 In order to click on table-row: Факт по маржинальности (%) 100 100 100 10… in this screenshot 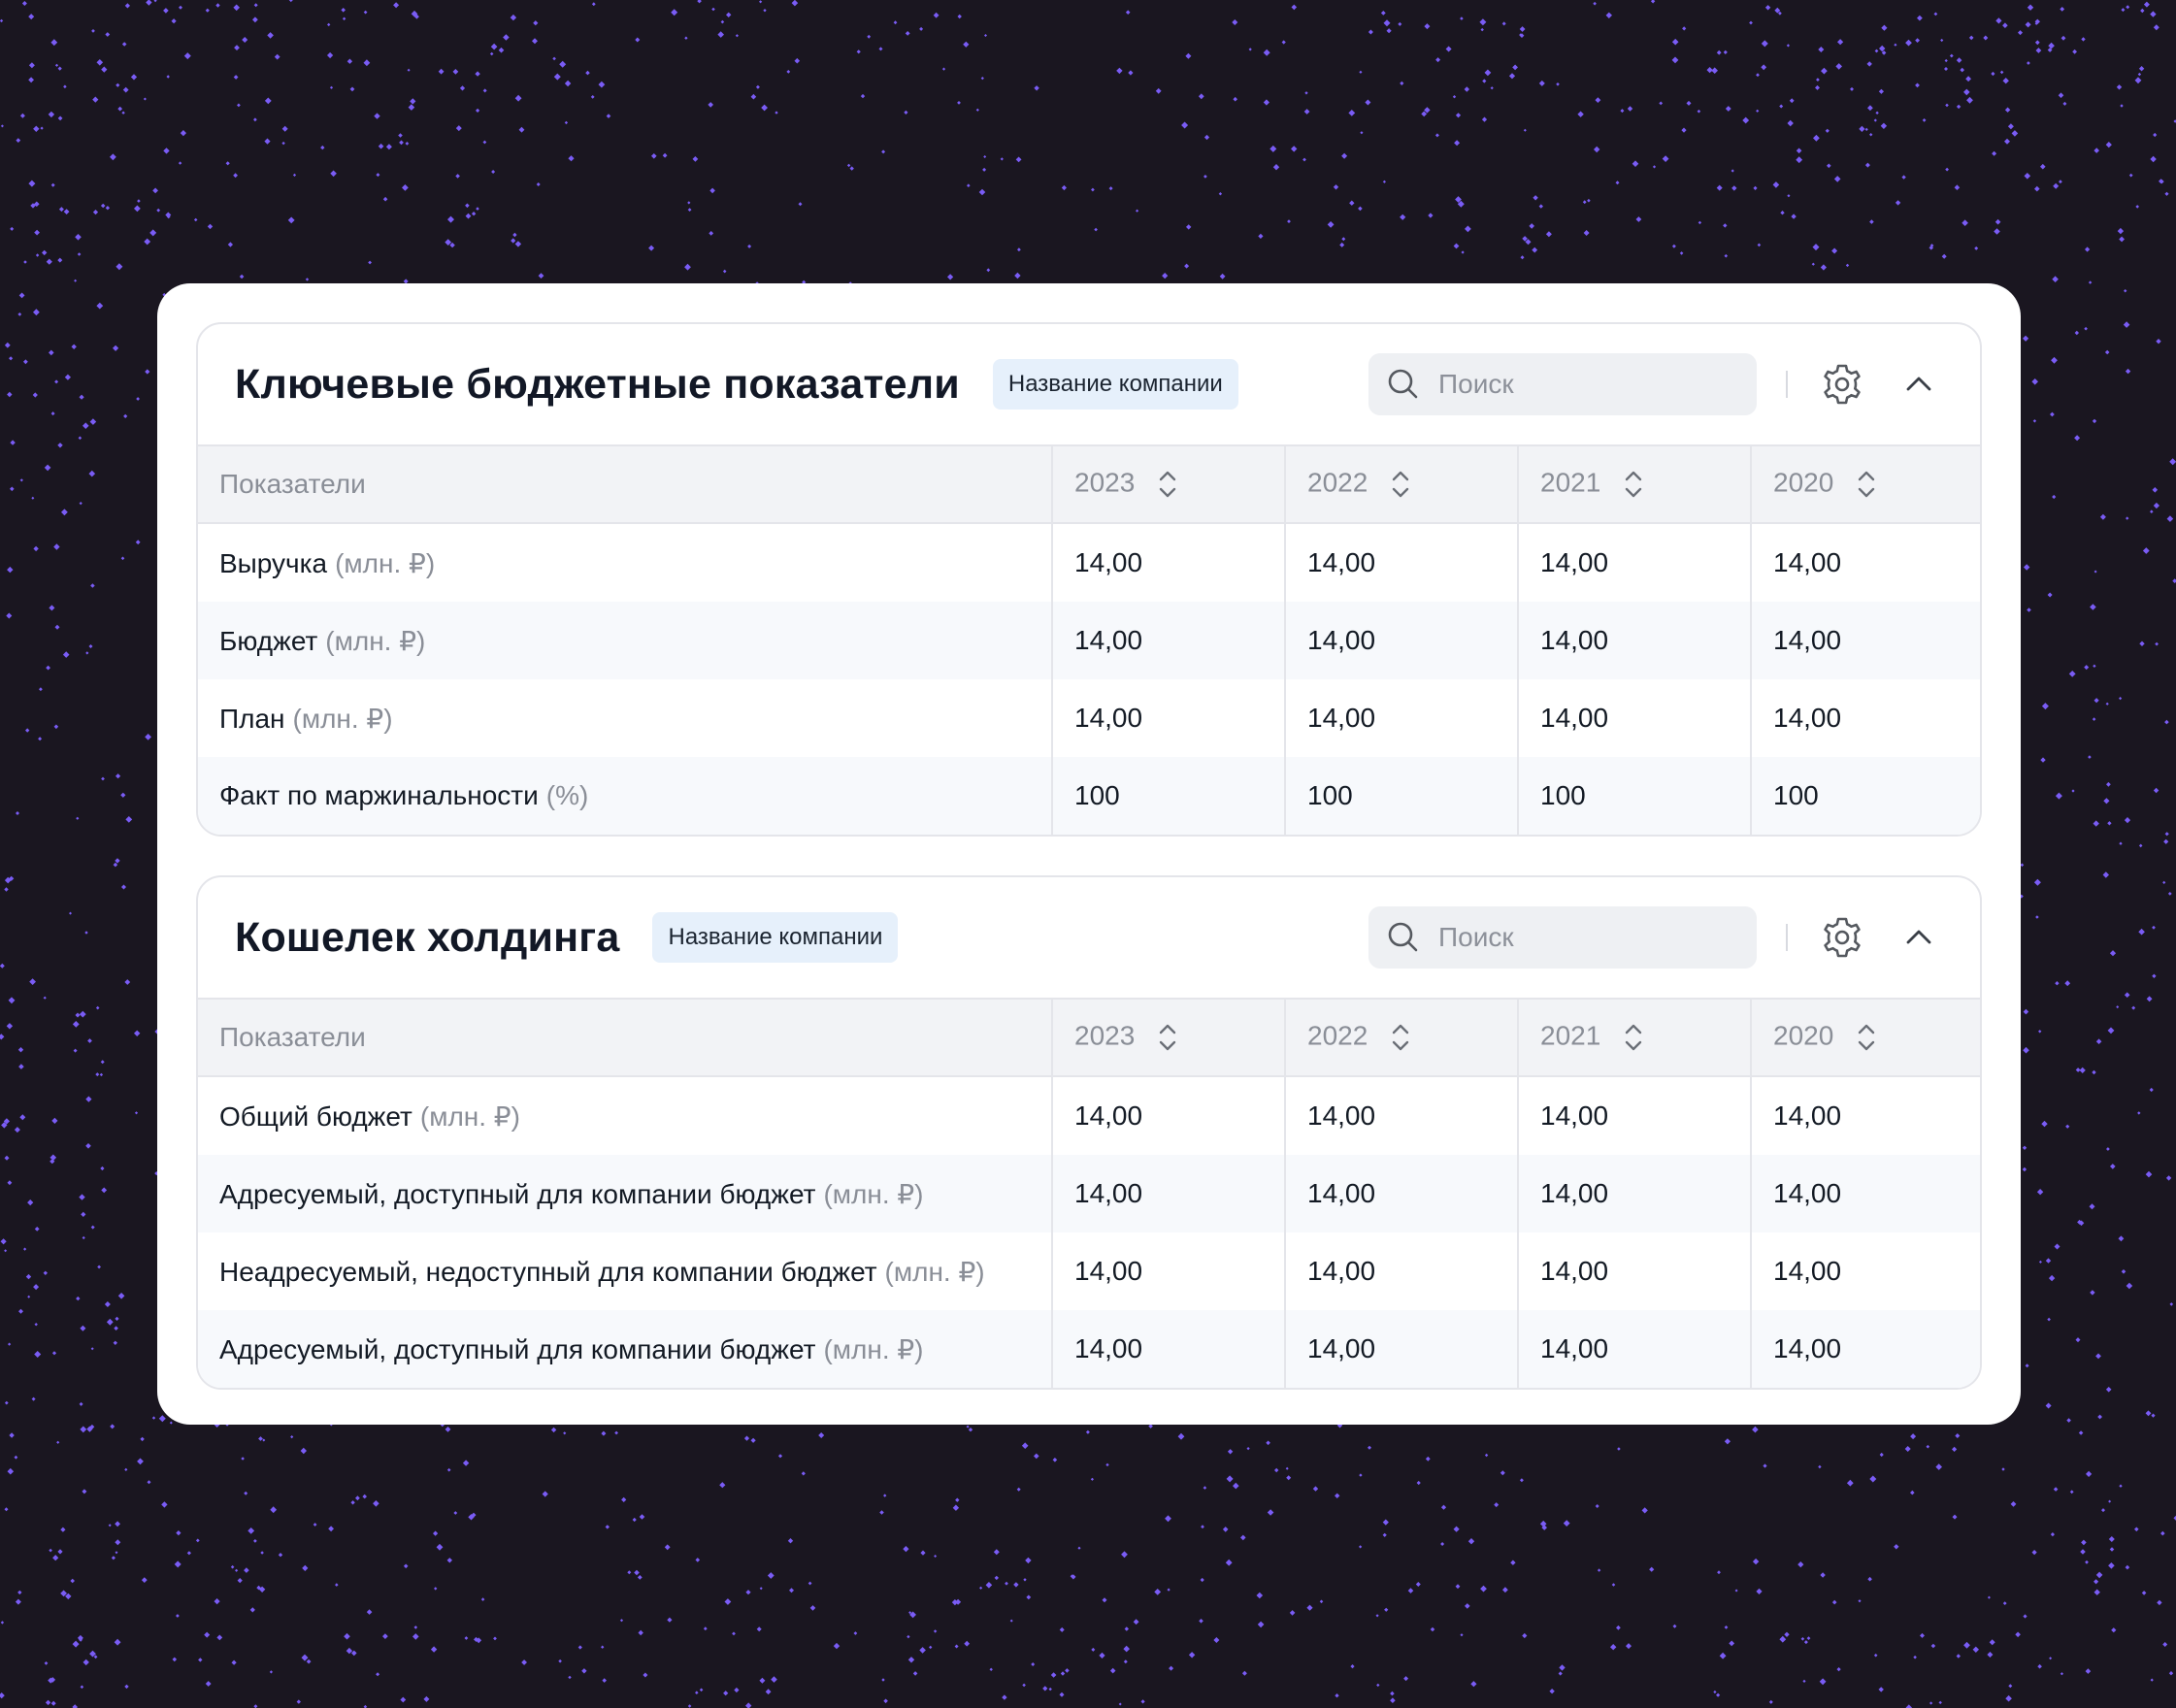, I will do `click(1089, 796)`.